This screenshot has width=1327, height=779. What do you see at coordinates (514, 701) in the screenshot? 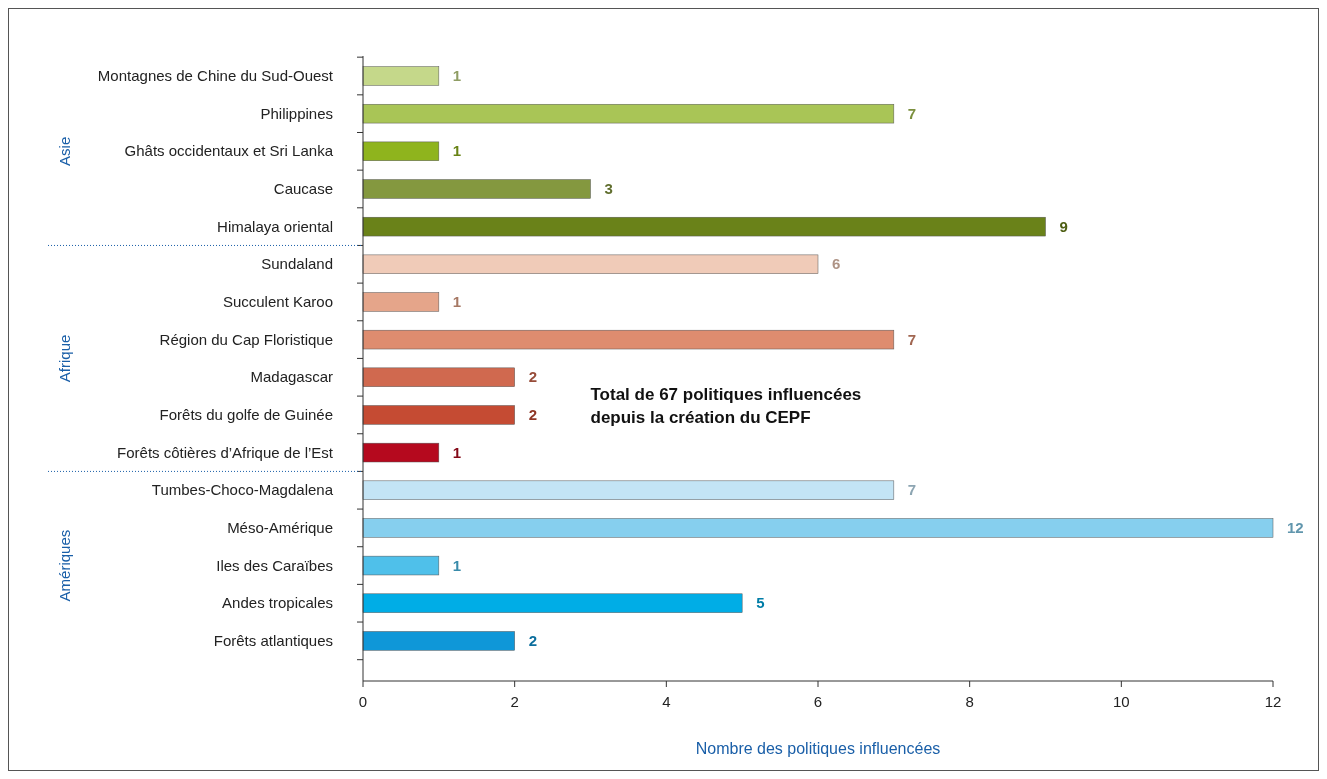
I see `x-tick-label: 2` at bounding box center [514, 701].